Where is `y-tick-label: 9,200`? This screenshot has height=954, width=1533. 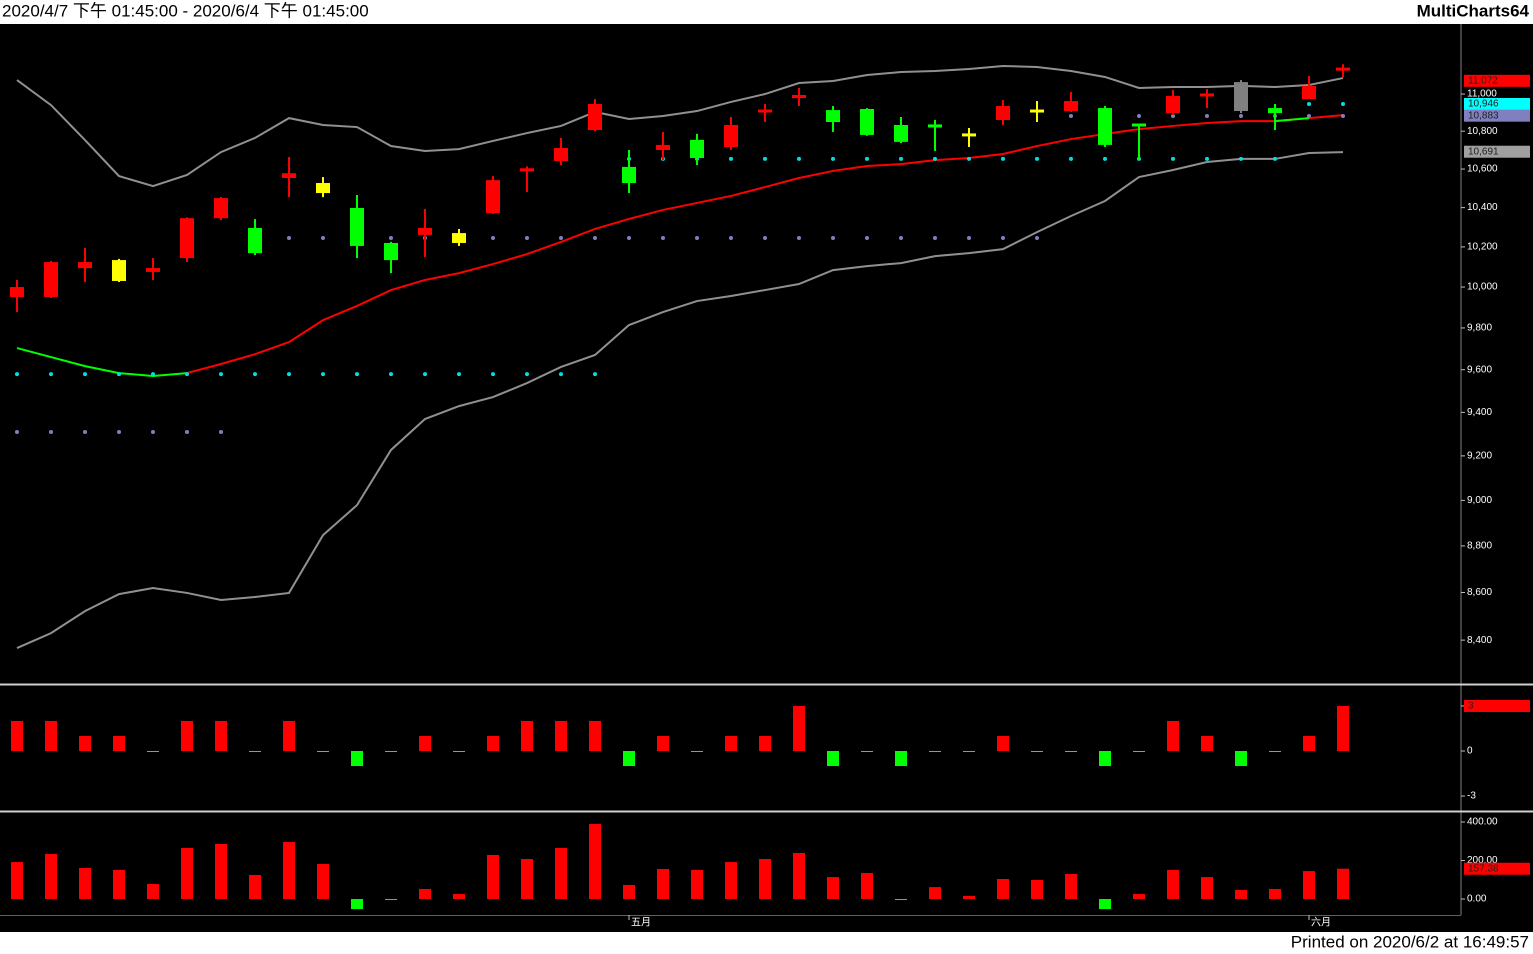 y-tick-label: 9,200 is located at coordinates (1479, 456).